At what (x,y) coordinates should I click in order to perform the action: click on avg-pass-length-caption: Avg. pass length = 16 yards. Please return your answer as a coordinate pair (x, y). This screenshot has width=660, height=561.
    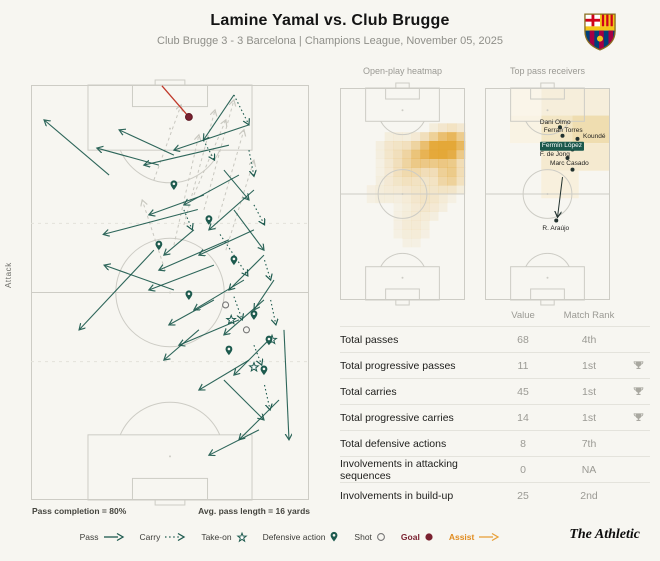
    Looking at the image, I should click on (254, 511).